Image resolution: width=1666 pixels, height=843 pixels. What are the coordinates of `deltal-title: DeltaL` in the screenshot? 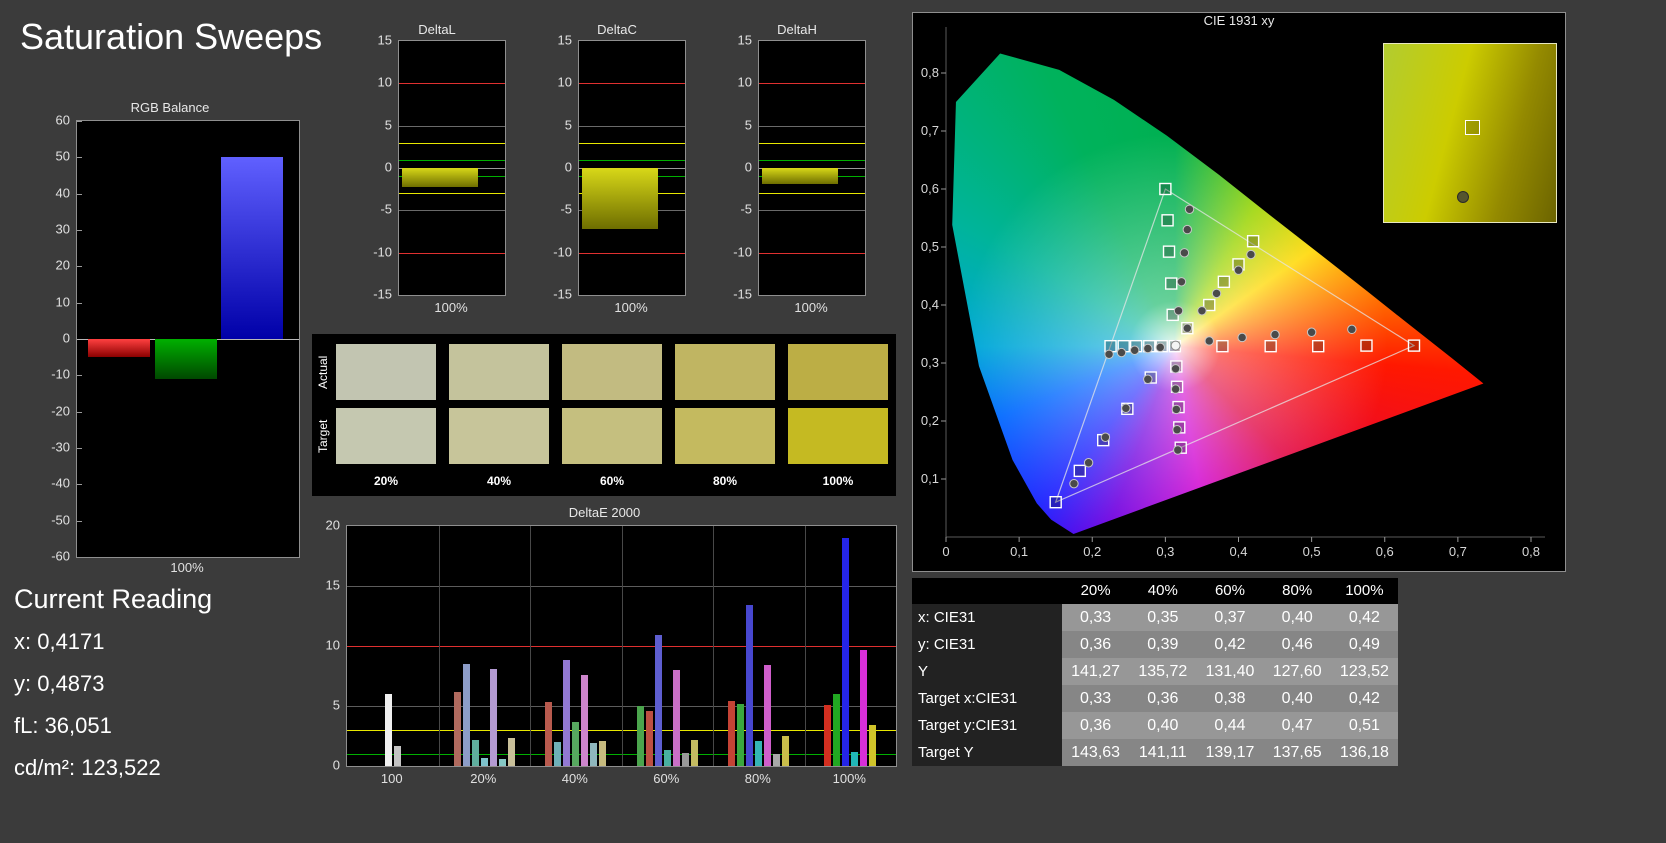 It's located at (437, 29).